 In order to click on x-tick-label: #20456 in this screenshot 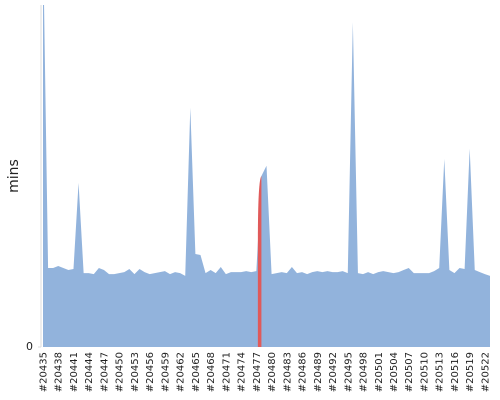, I will do `click(150, 372)`.